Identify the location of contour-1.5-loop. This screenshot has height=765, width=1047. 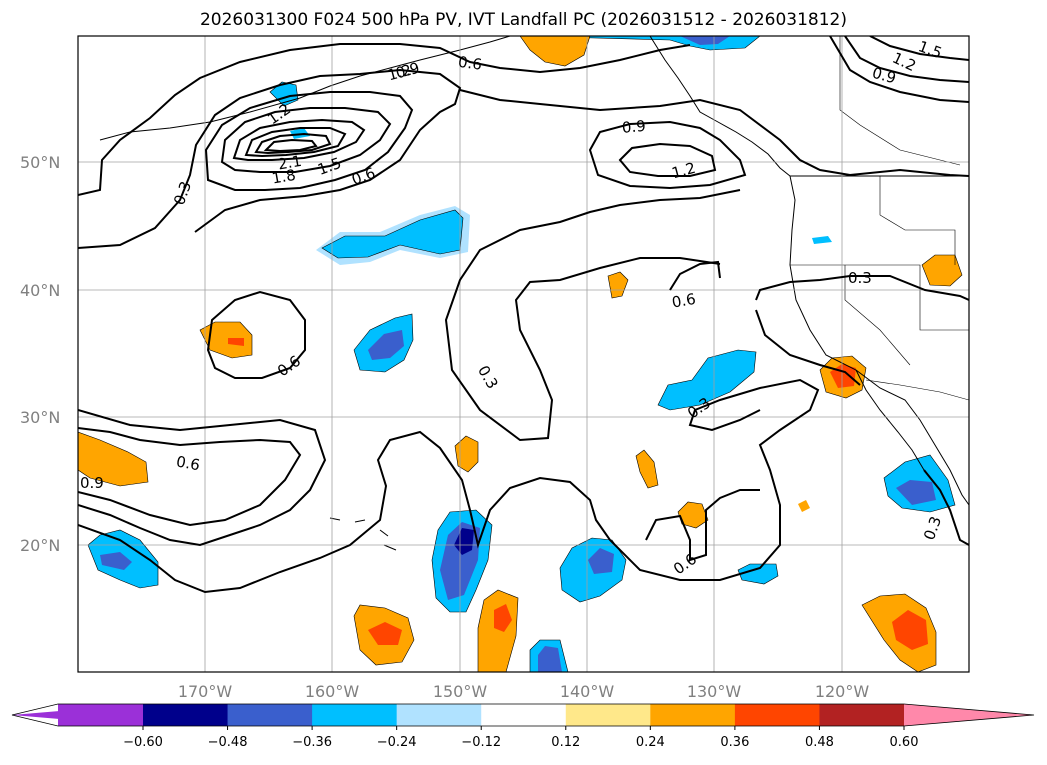
(295, 142).